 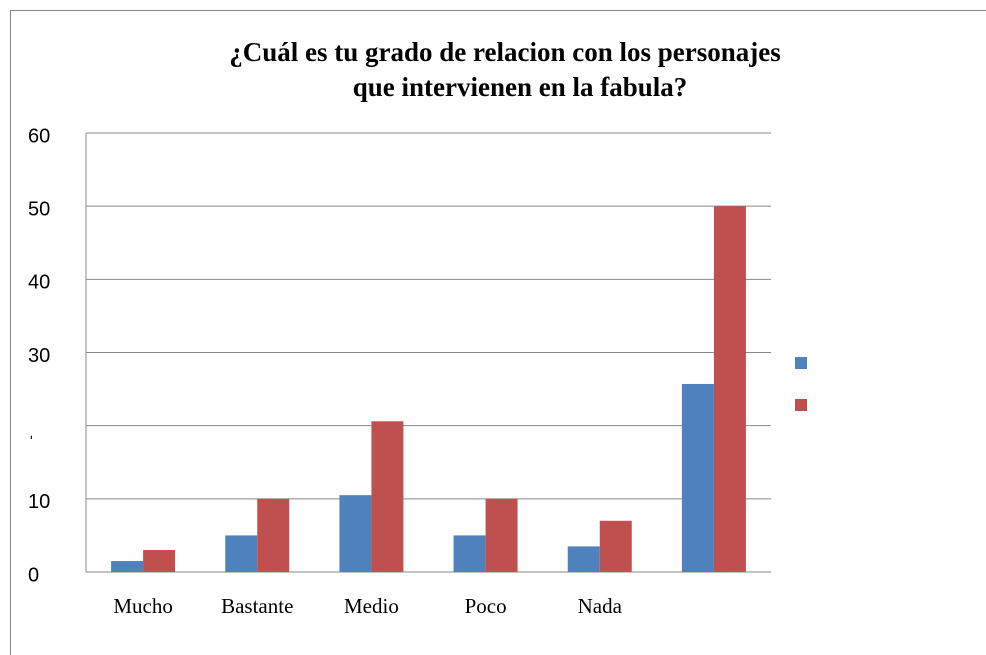 I want to click on x-tick-label: Mucho, so click(x=143, y=606).